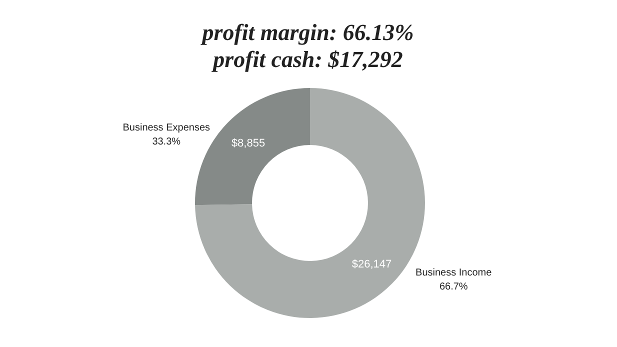  What do you see at coordinates (453, 286) in the screenshot?
I see `text: 66.7%` at bounding box center [453, 286].